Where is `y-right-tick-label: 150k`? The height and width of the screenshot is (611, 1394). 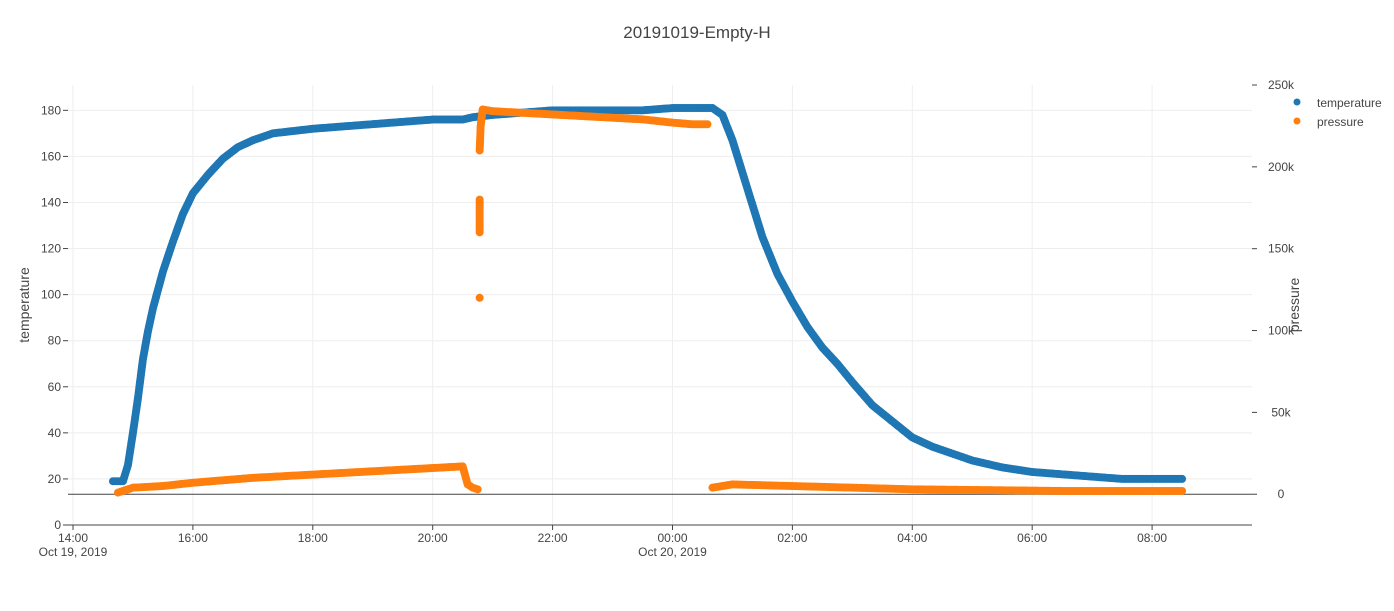 y-right-tick-label: 150k is located at coordinates (1281, 249).